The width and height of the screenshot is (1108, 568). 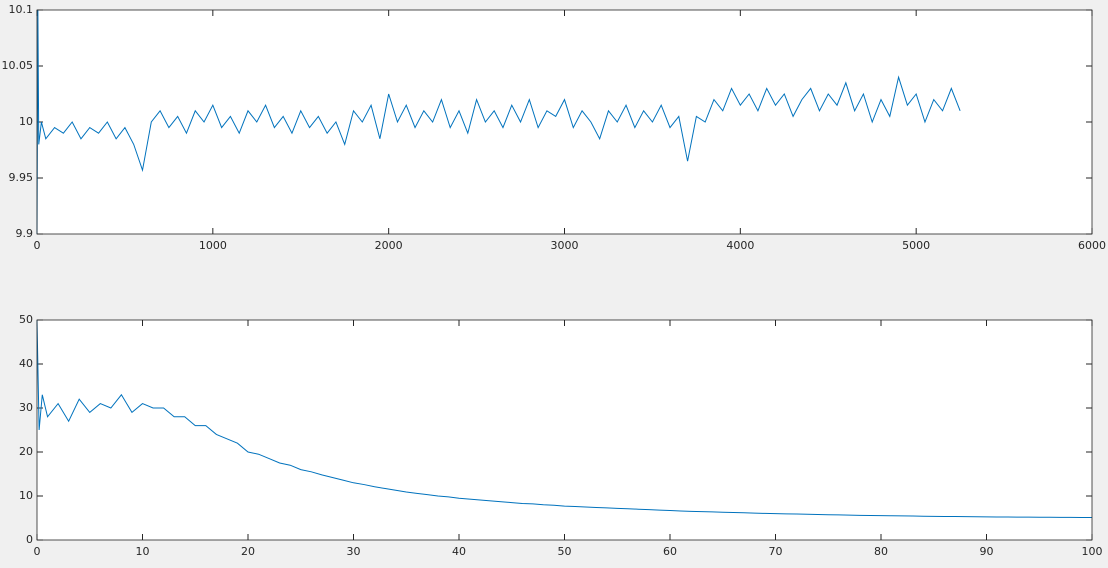 I want to click on x-tick-label: 20, so click(x=248, y=551).